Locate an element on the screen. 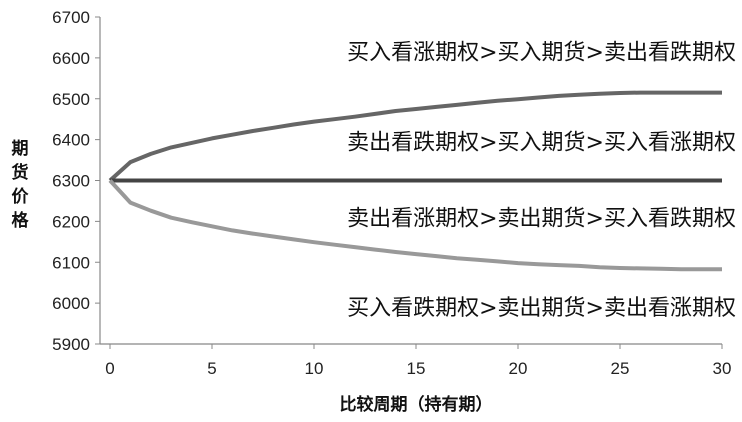 This screenshot has height=422, width=742. y-tick-label: 6100 is located at coordinates (71, 262).